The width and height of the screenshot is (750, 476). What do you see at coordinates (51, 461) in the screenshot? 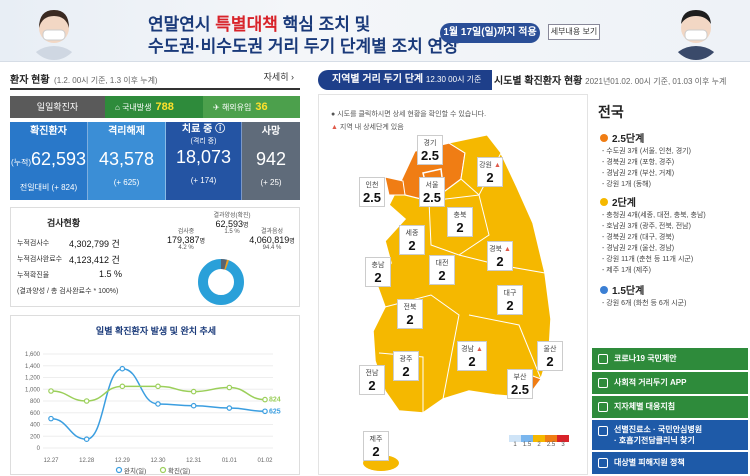
I see `x-tick-label: 12.27` at bounding box center [51, 461].